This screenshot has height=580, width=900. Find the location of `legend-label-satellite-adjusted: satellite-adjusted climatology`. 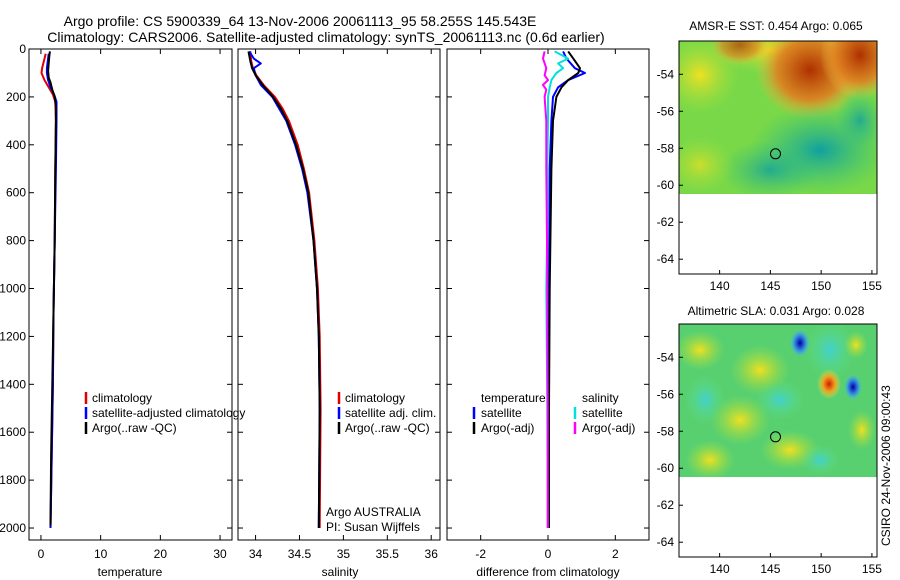

legend-label-satellite-adjusted: satellite-adjusted climatology is located at coordinates (168, 413).